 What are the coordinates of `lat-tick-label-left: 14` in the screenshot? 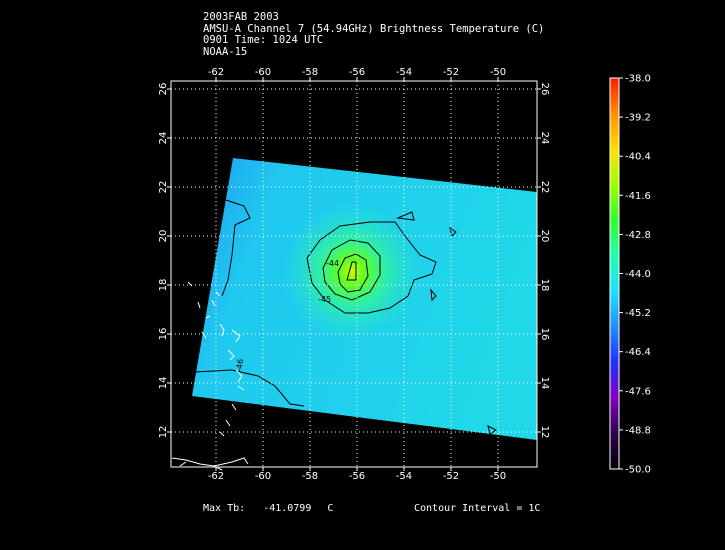 It's located at (163, 383).